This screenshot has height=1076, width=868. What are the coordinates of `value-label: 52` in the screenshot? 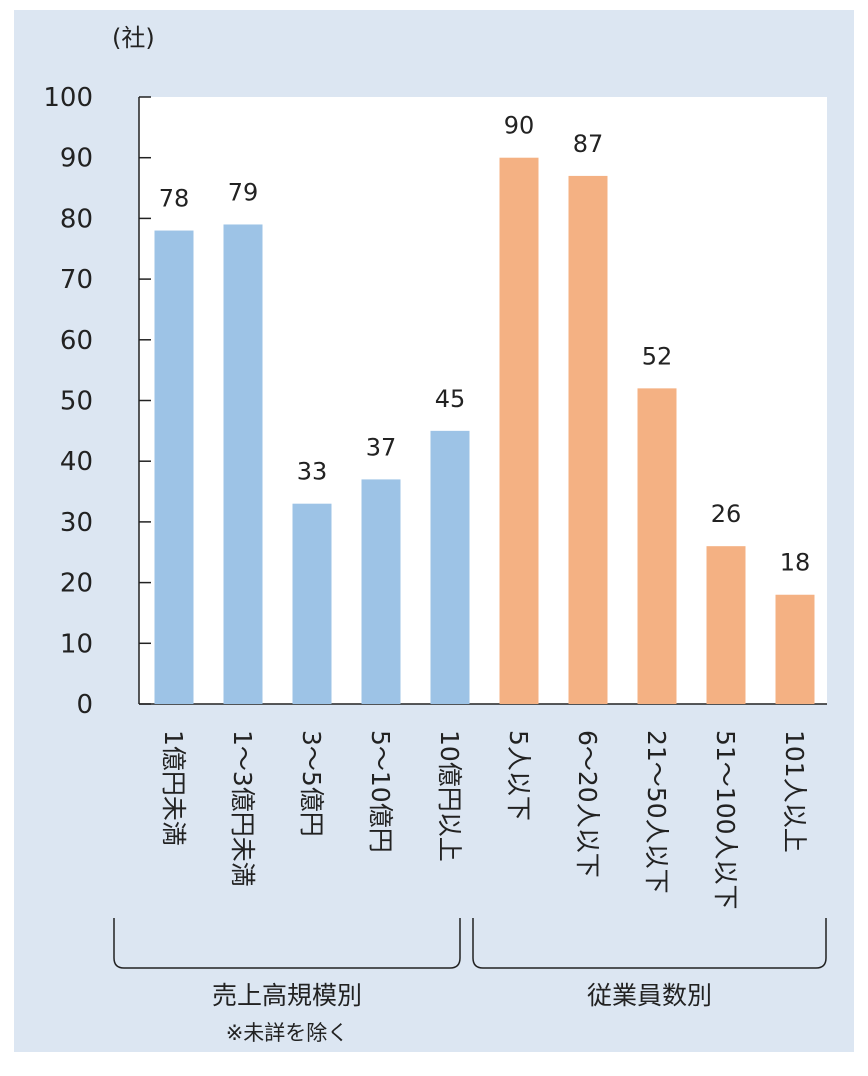 It's located at (657, 356).